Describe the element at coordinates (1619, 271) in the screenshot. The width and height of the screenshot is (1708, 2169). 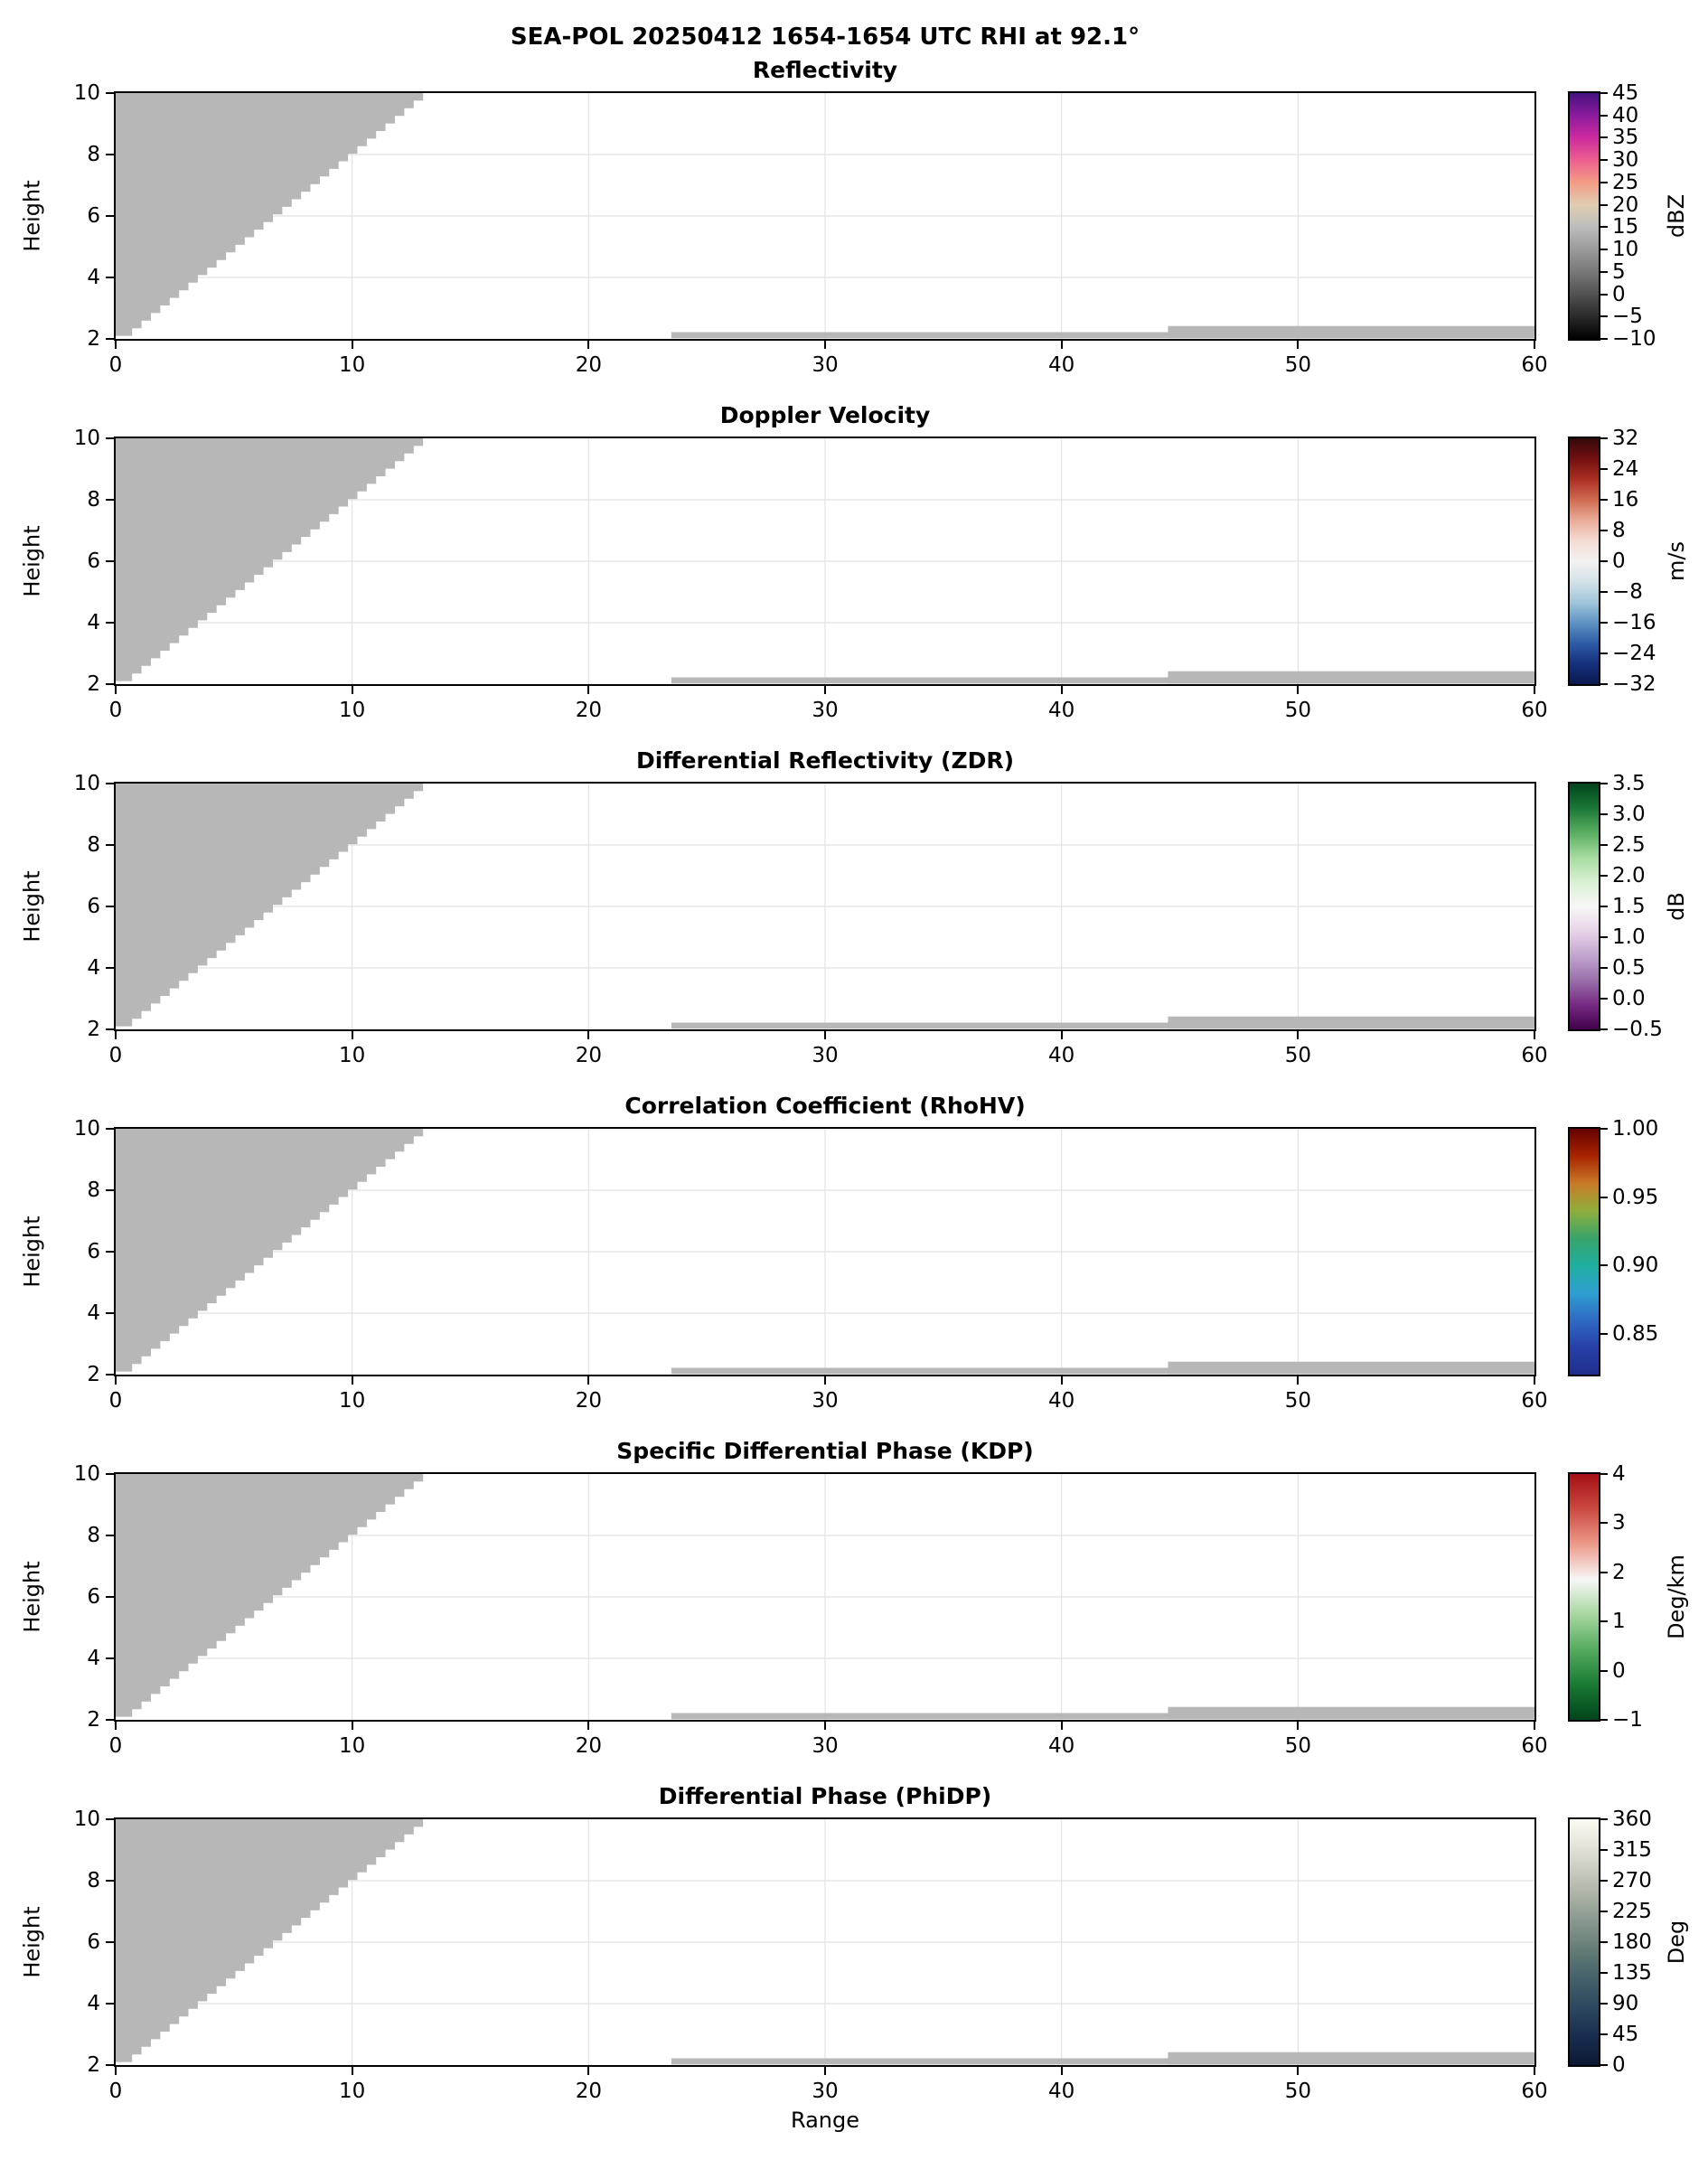
I see `colorbar-tick-label: 5` at that location.